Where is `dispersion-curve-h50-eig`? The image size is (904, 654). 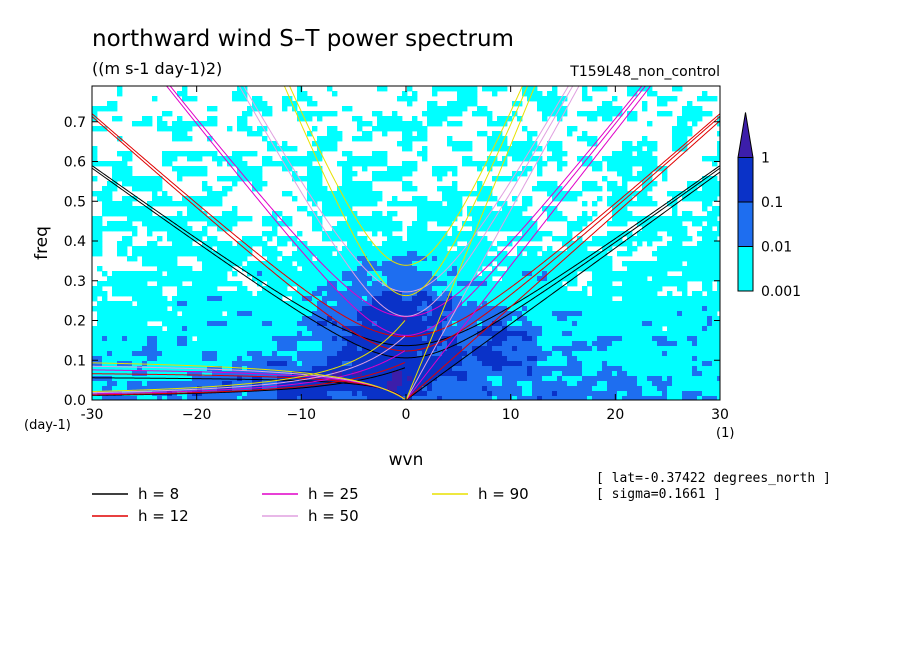
dispersion-curve-h50-eig is located at coordinates (249, 364).